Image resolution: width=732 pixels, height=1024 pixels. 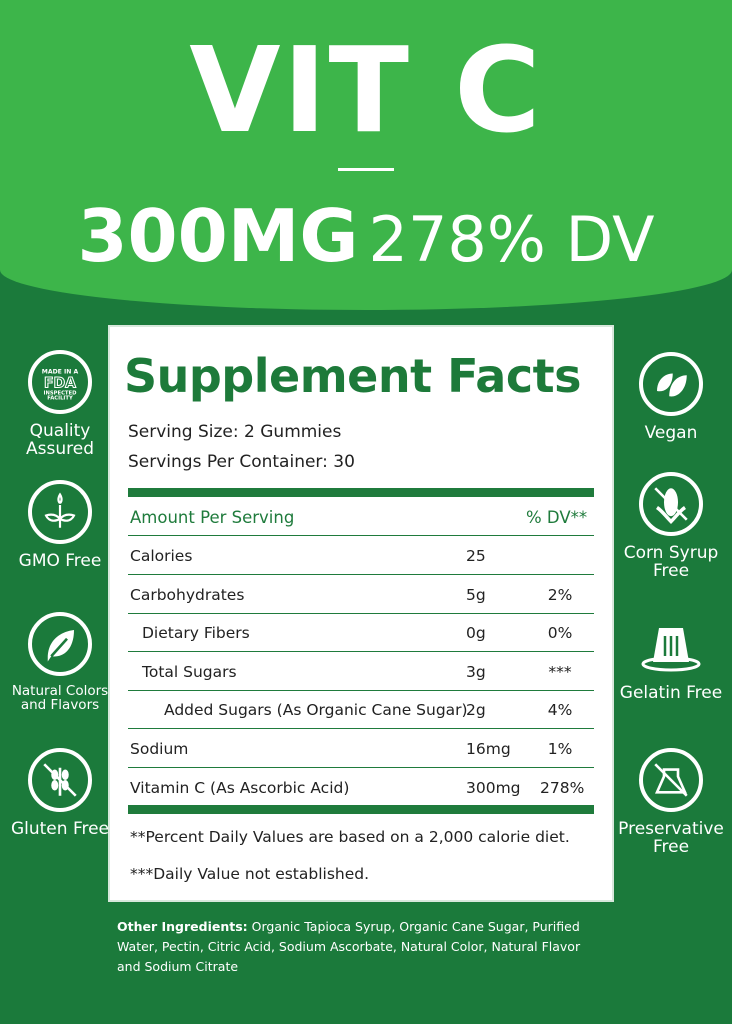 I want to click on daily-value: 278% DV, so click(x=511, y=239).